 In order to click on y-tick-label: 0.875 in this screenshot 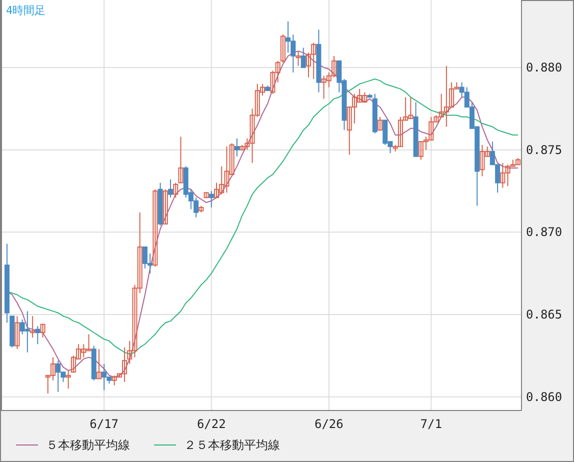, I will do `click(544, 149)`.